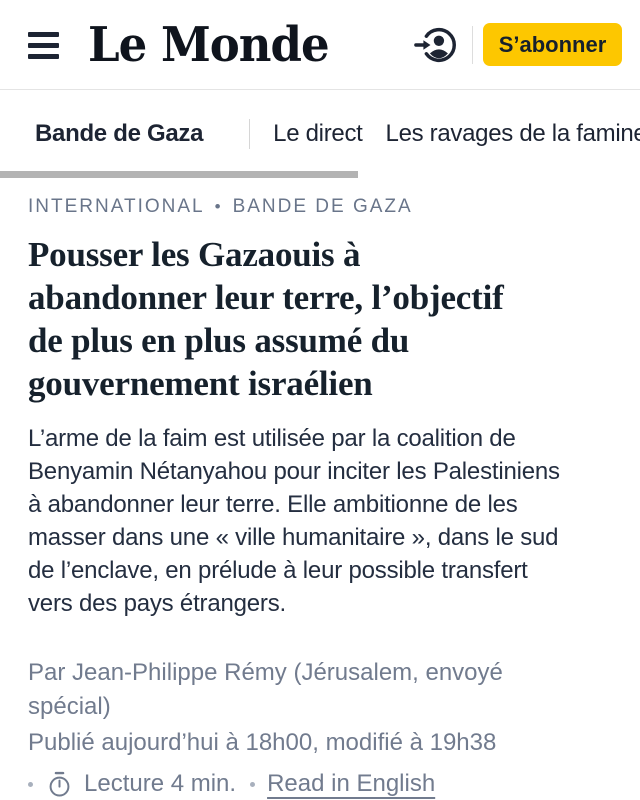 The image size is (640, 800). Describe the element at coordinates (250, 134) in the screenshot. I see `nav-divider` at that location.